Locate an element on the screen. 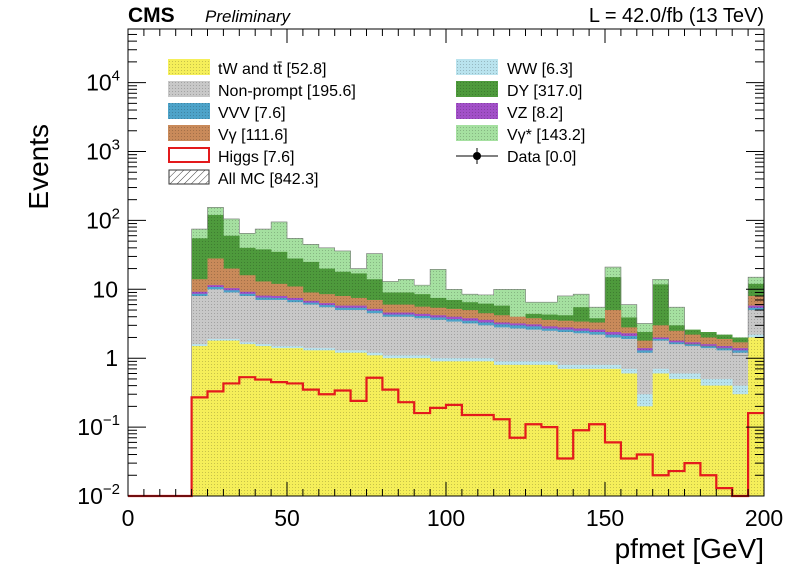 Image resolution: width=796 pixels, height=572 pixels. legend-entry-vz: VZ [8.2] is located at coordinates (509, 112).